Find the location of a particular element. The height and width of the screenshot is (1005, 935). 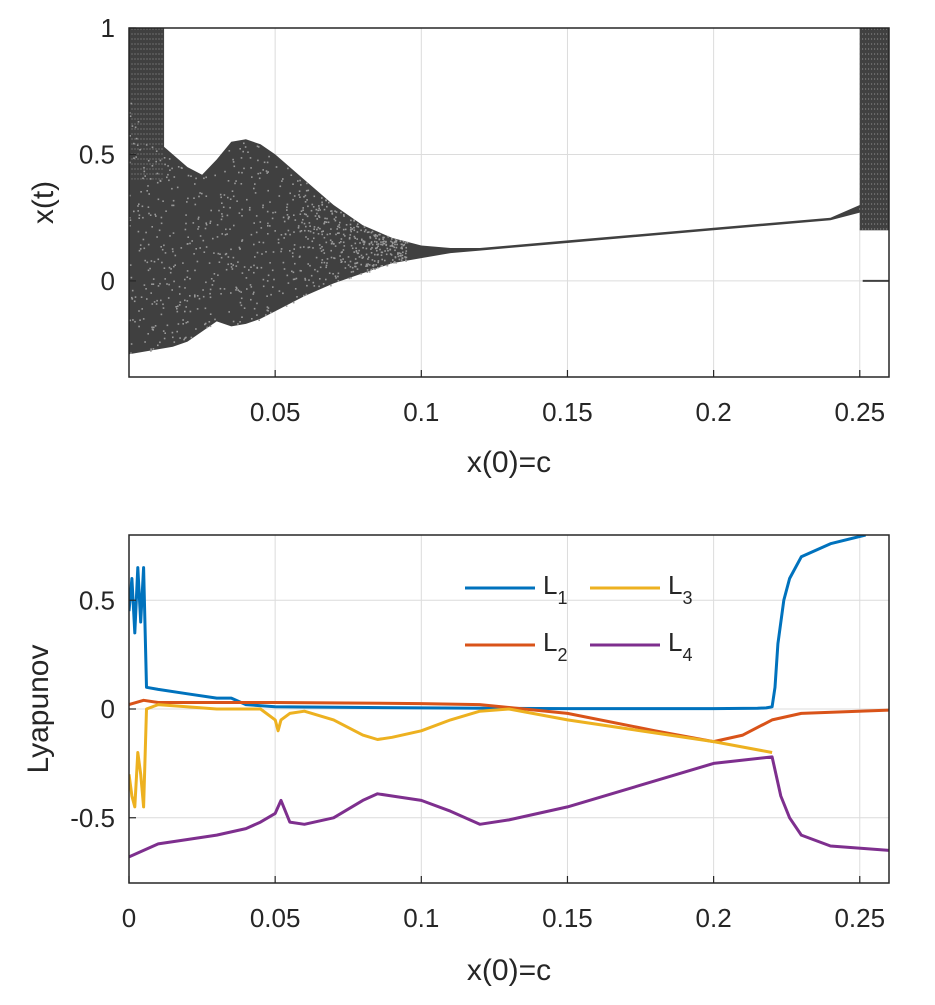

x-tick-label: 0.05 is located at coordinates (275, 918).